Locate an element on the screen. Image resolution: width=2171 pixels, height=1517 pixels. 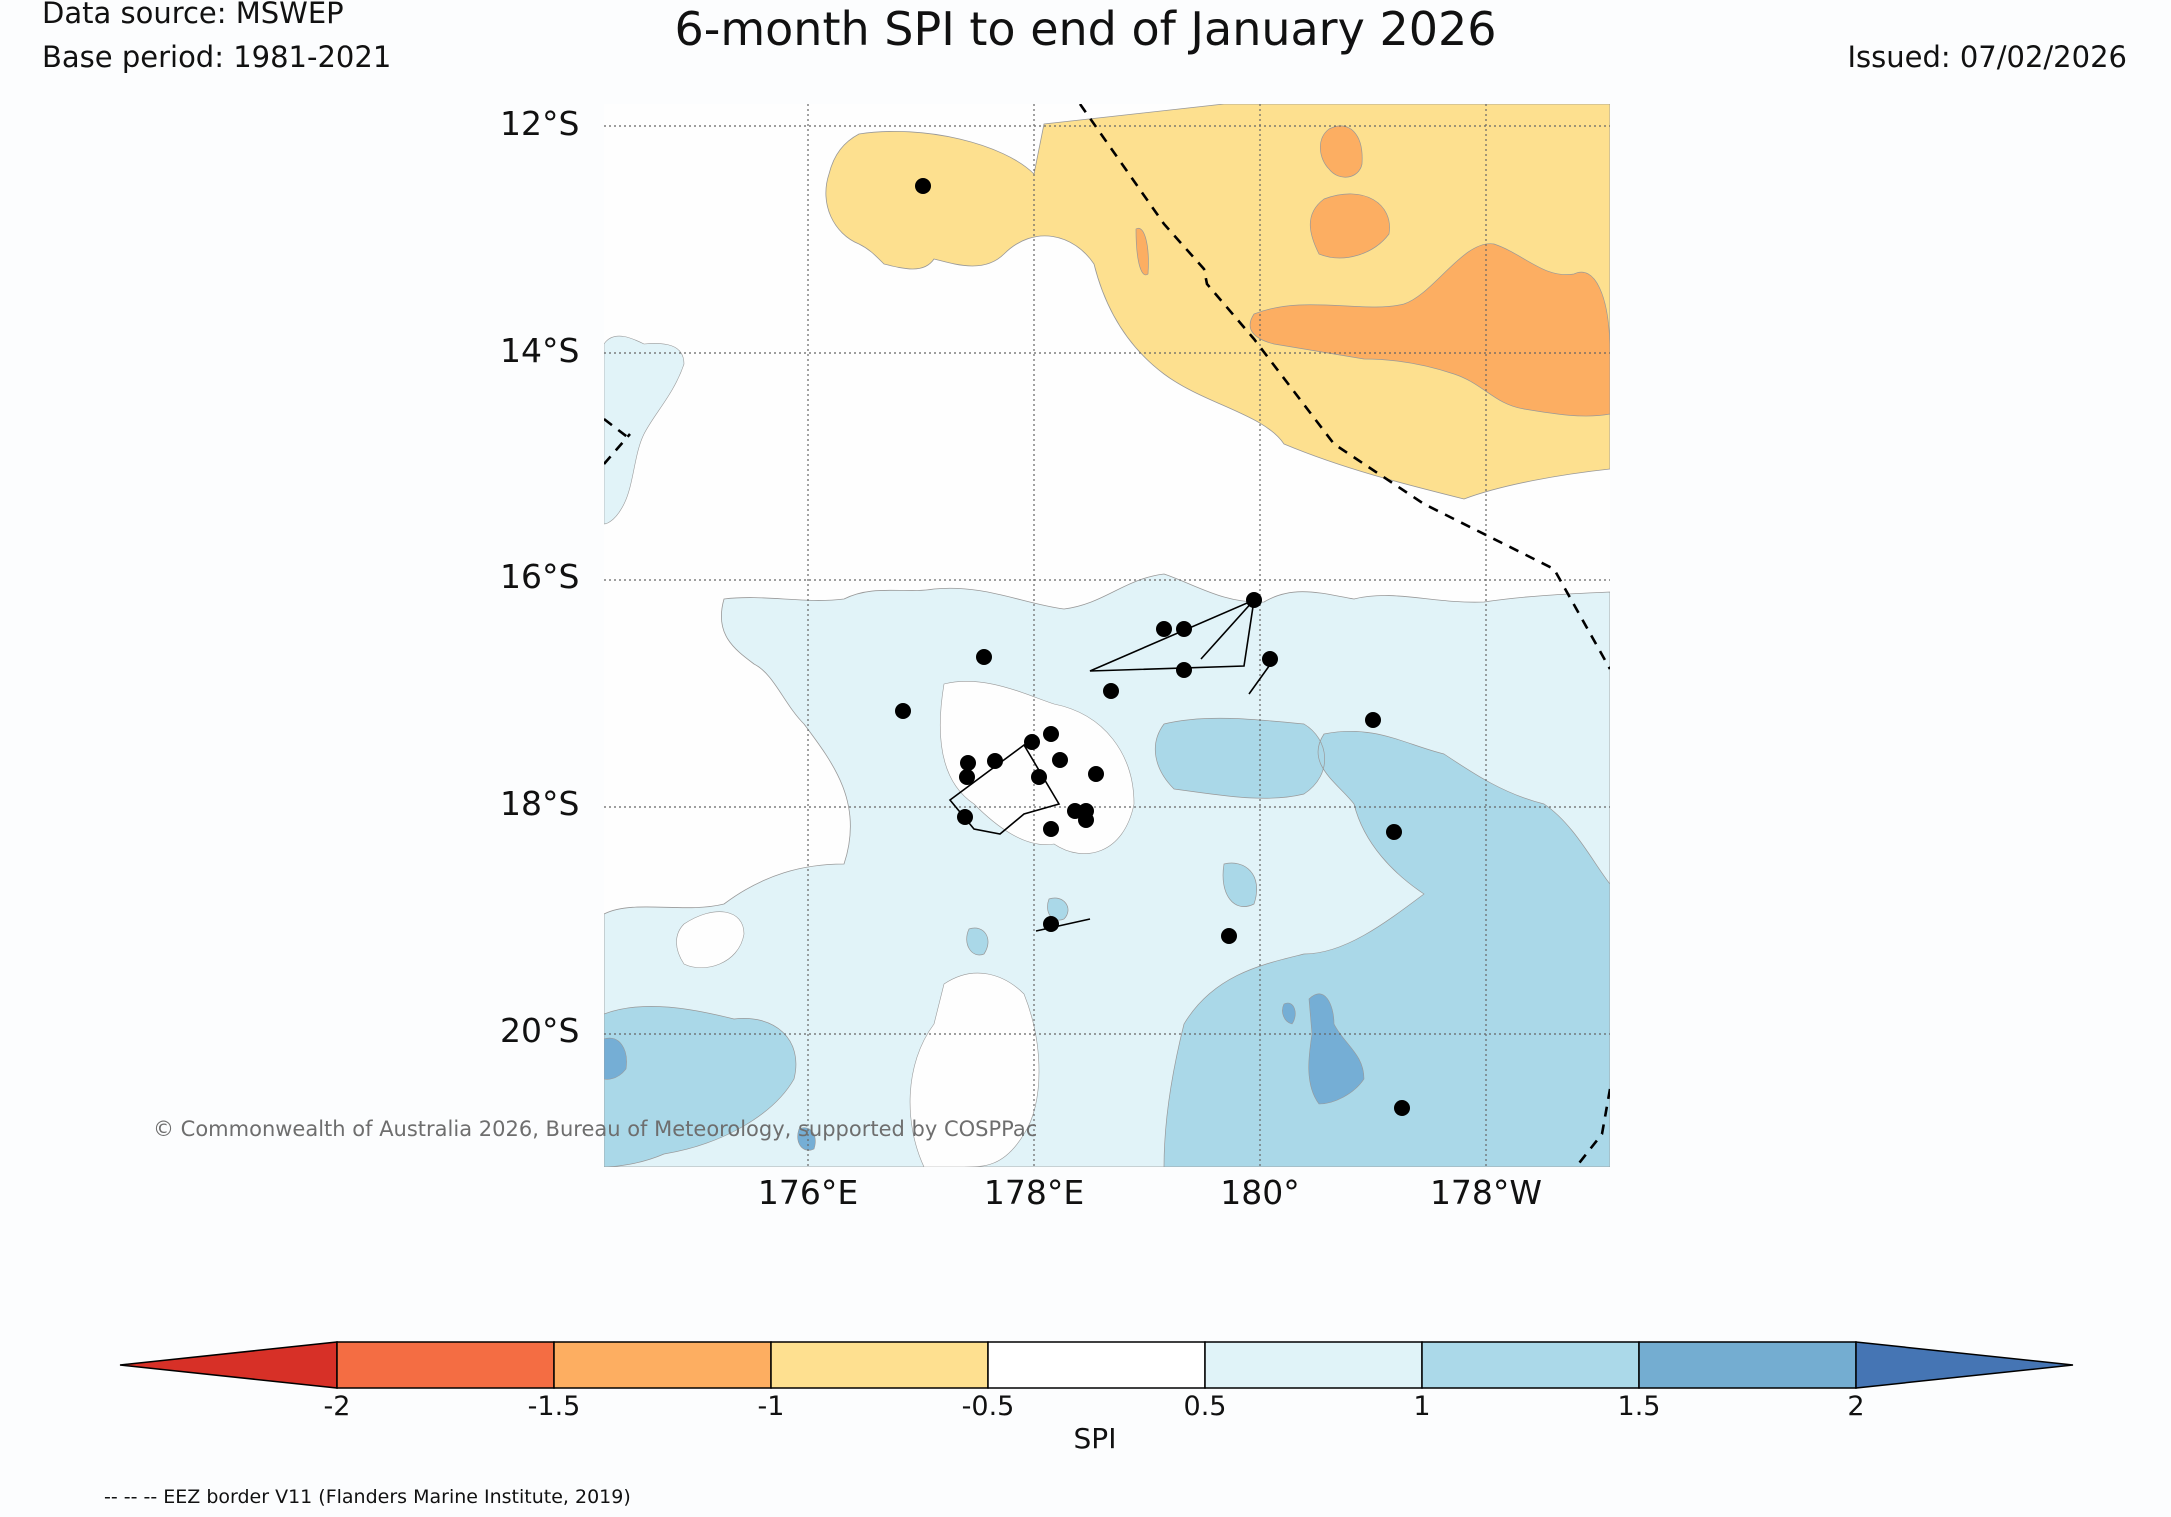
cbar-tick: -1.5 is located at coordinates (554, 1406).